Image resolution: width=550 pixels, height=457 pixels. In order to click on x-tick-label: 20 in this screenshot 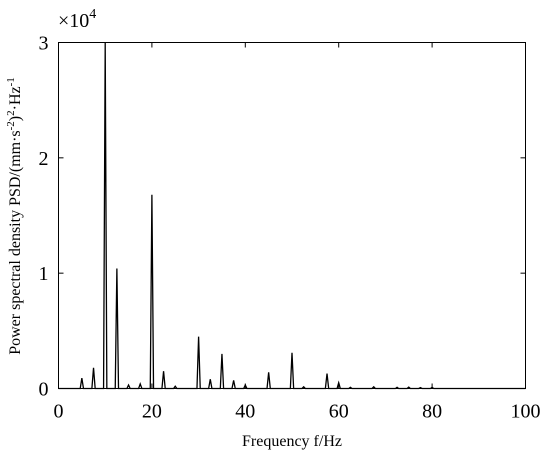, I will do `click(152, 412)`.